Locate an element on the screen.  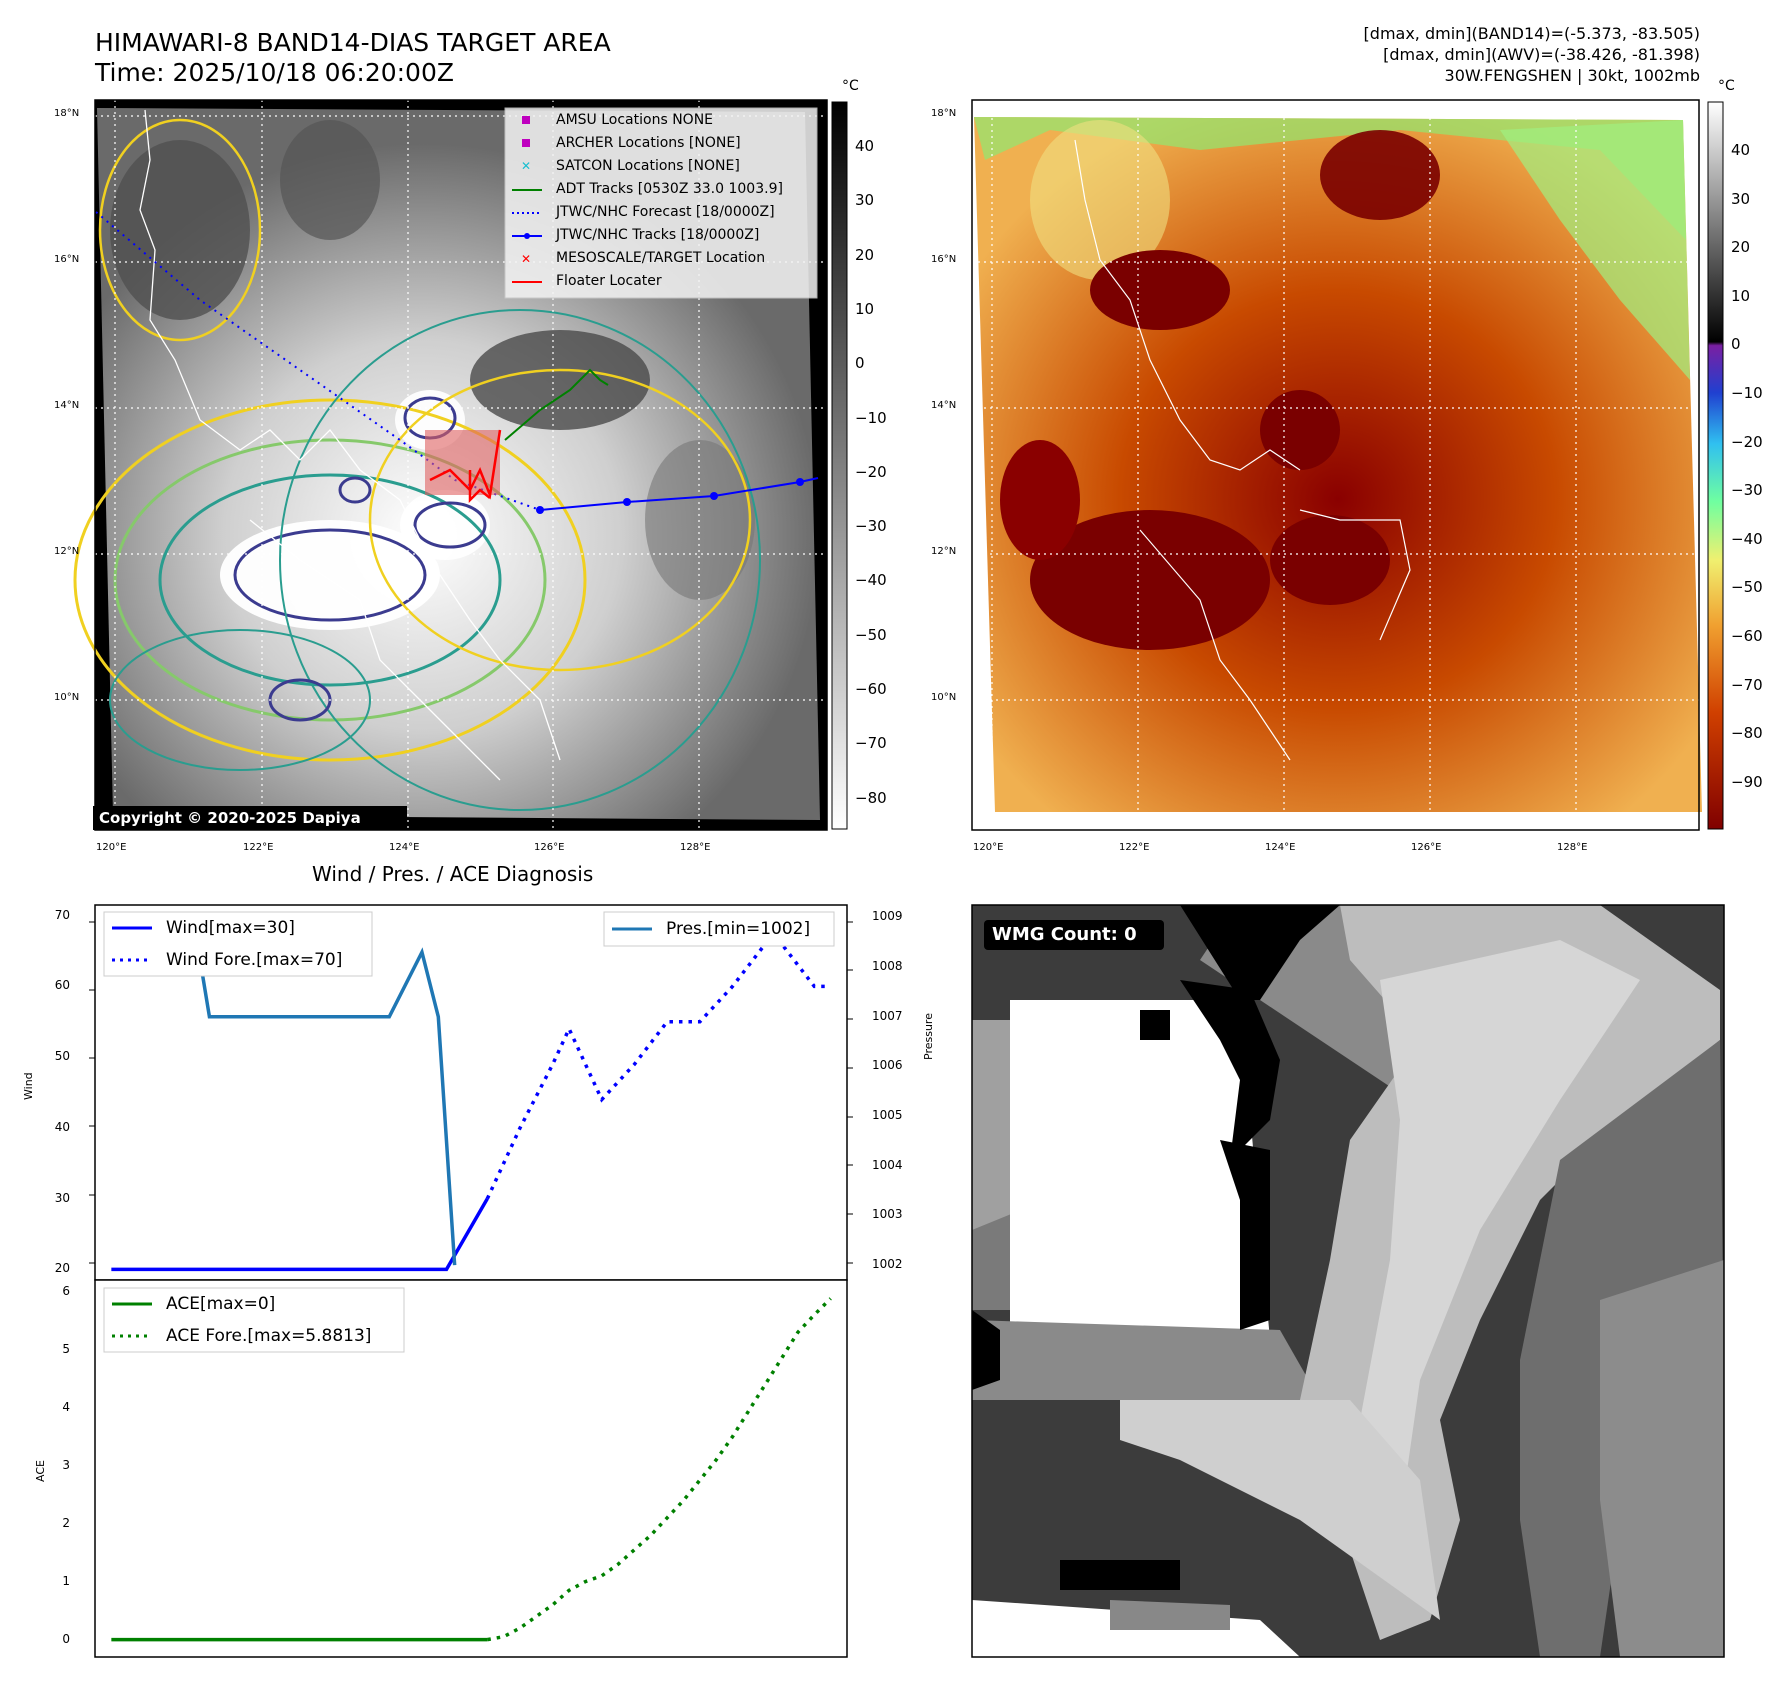
ir-lat-tick: 14°N is located at coordinates (67, 405).